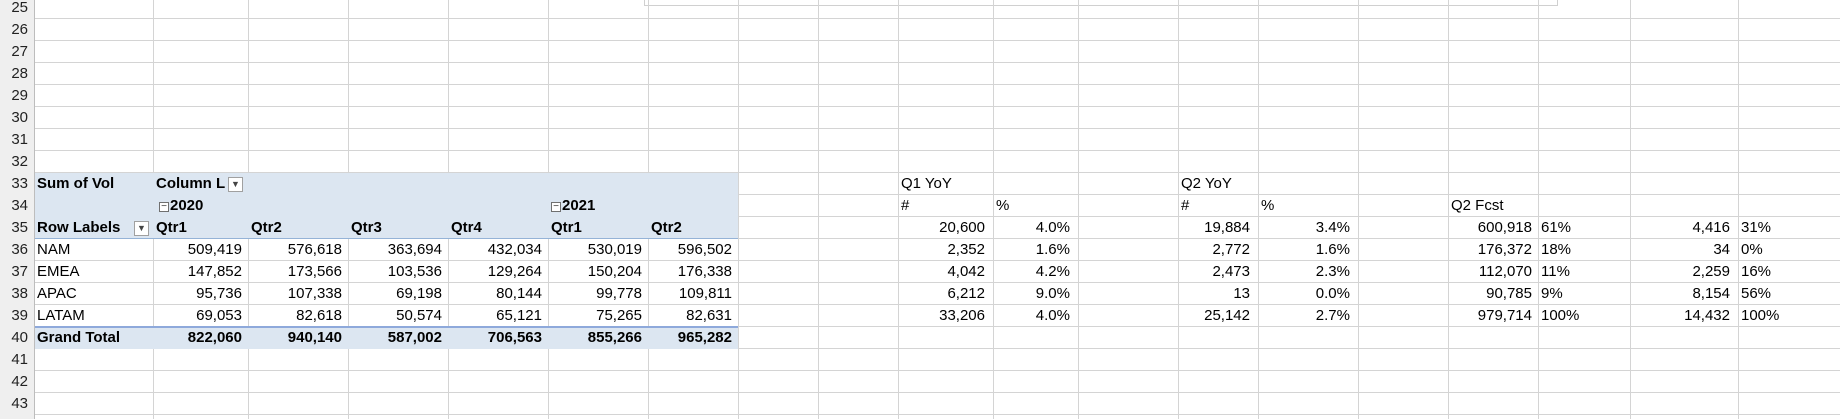 The height and width of the screenshot is (419, 1840). What do you see at coordinates (514, 249) in the screenshot?
I see `pivot-value: 432,034` at bounding box center [514, 249].